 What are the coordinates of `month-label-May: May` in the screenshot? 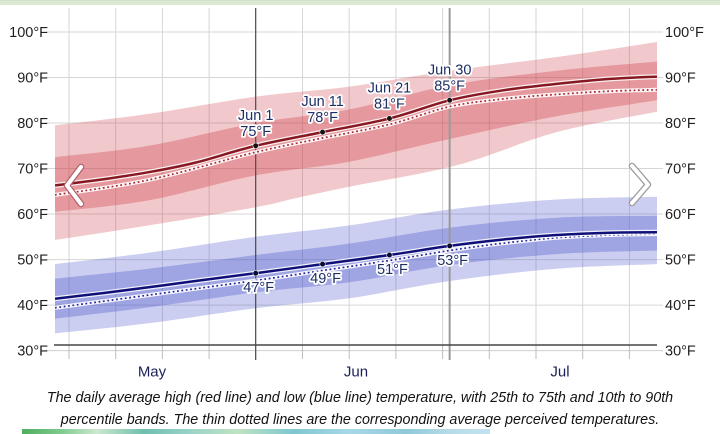 It's located at (152, 372).